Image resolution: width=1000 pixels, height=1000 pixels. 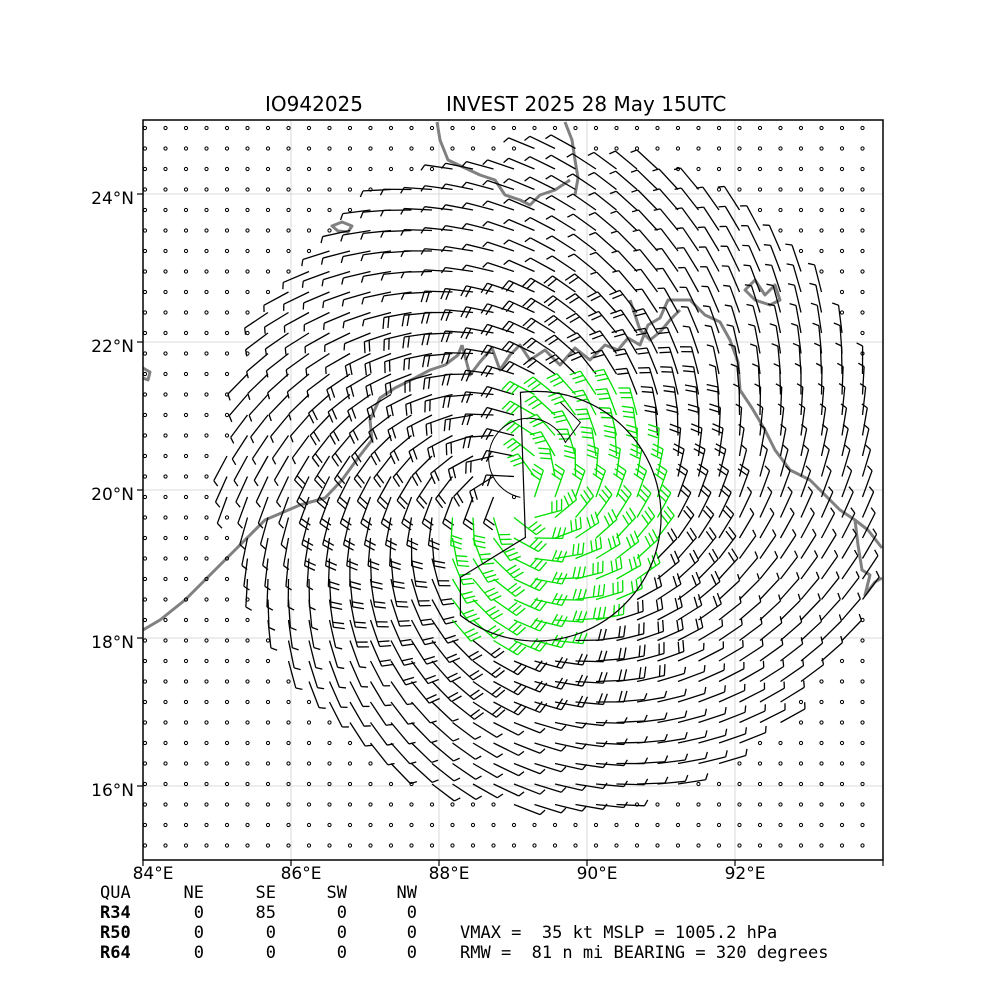 I want to click on r64-ne: 0, so click(x=198, y=953).